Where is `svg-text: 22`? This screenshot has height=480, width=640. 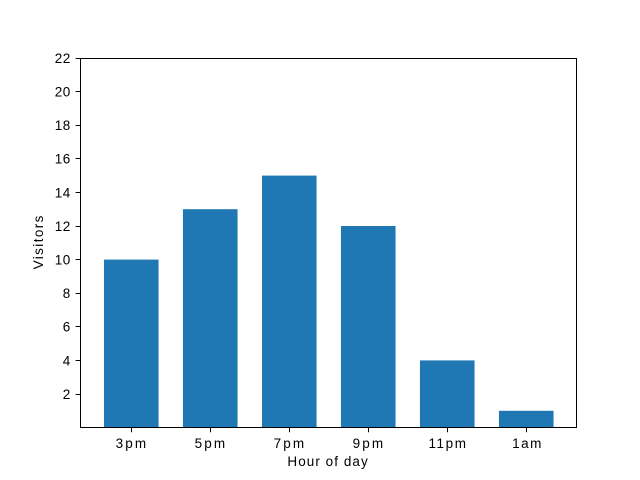 svg-text: 22 is located at coordinates (63, 58).